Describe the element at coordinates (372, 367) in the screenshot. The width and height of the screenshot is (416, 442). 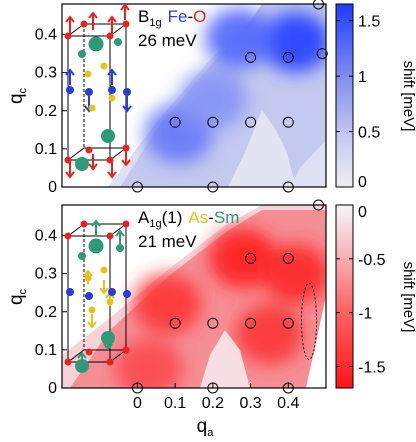
I see `colorbar-tick-label: -1.5` at that location.